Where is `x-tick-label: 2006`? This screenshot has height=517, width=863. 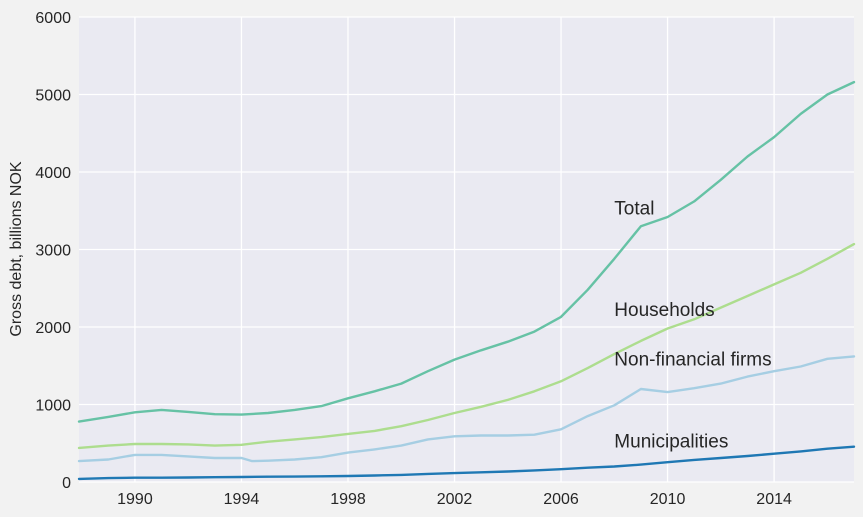 x-tick-label: 2006 is located at coordinates (561, 499).